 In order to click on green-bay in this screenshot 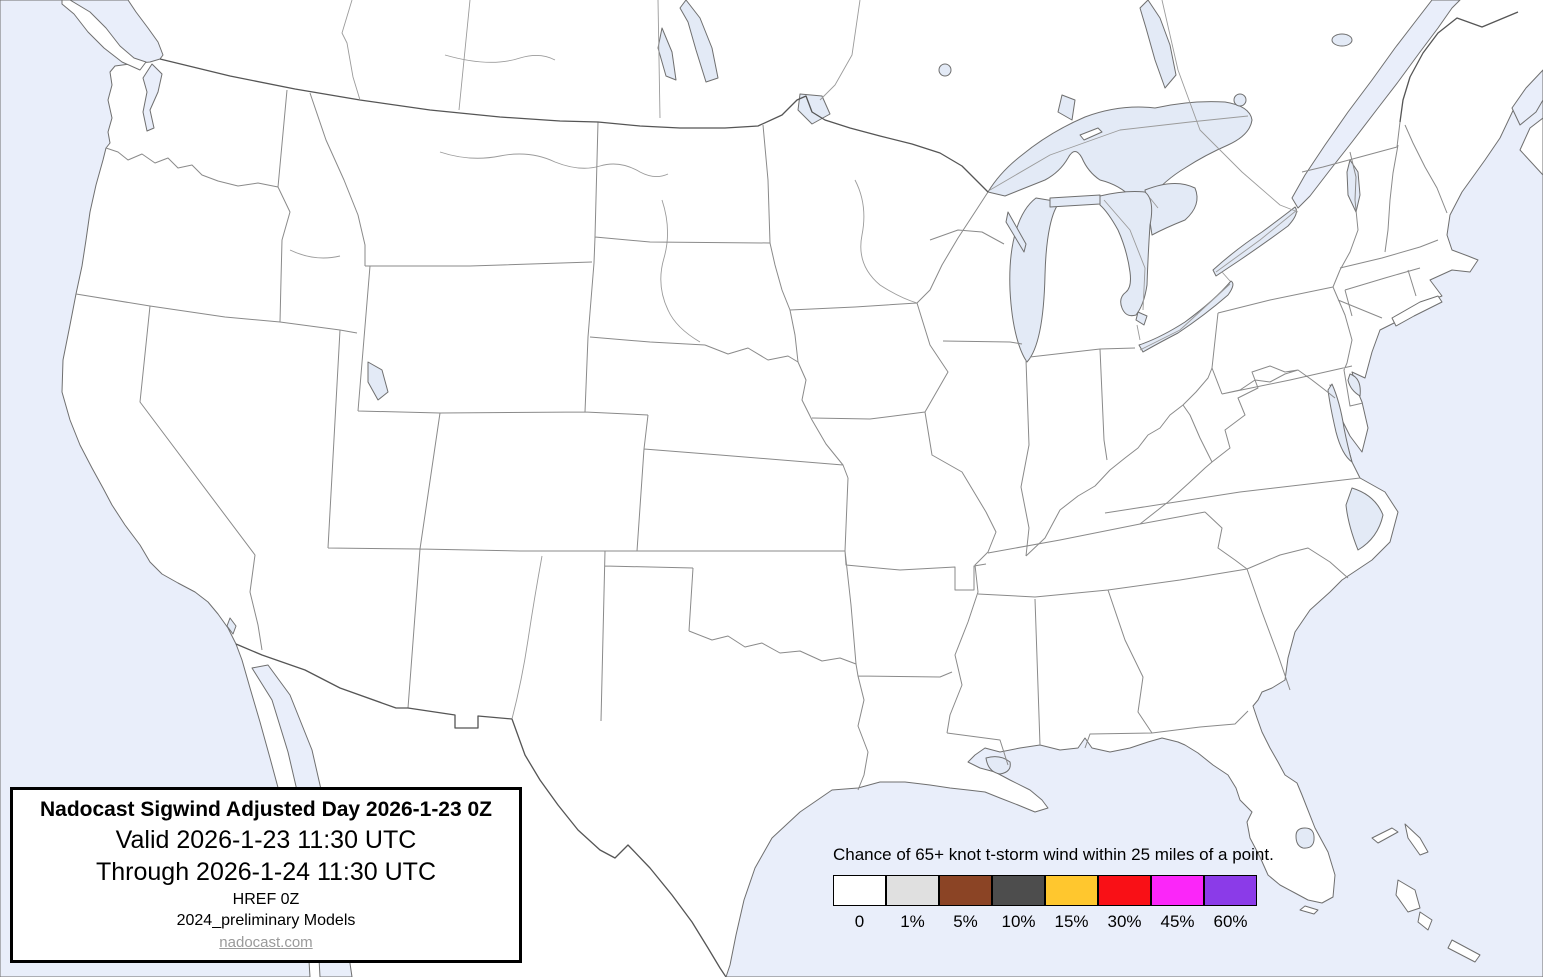, I will do `click(1016, 232)`.